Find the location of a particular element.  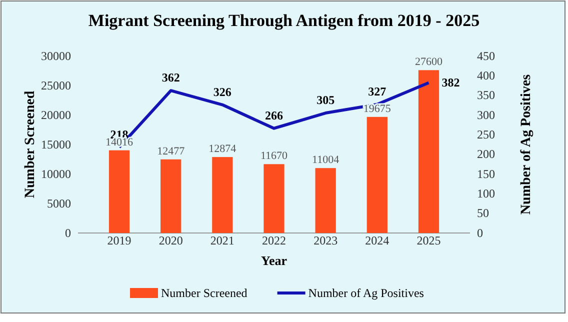

data-label: 327 is located at coordinates (377, 91).